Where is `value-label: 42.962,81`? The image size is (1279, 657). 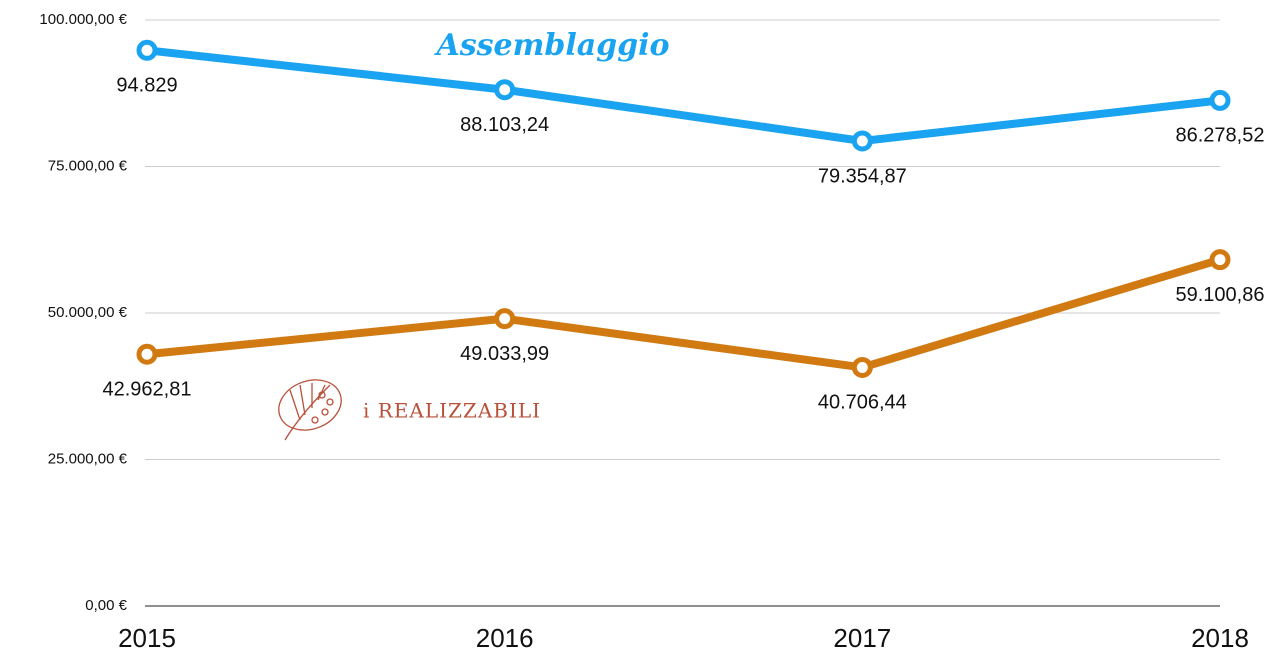 value-label: 42.962,81 is located at coordinates (147, 390).